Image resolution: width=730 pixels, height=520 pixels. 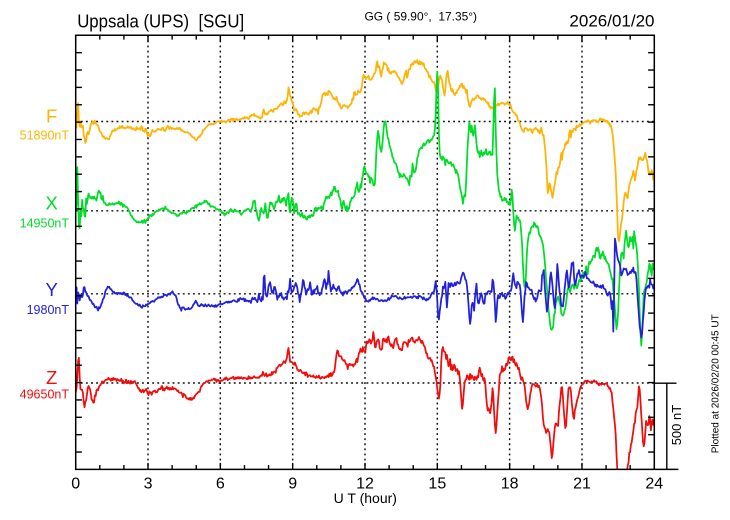 What do you see at coordinates (437, 483) in the screenshot?
I see `svg-text: 15` at bounding box center [437, 483].